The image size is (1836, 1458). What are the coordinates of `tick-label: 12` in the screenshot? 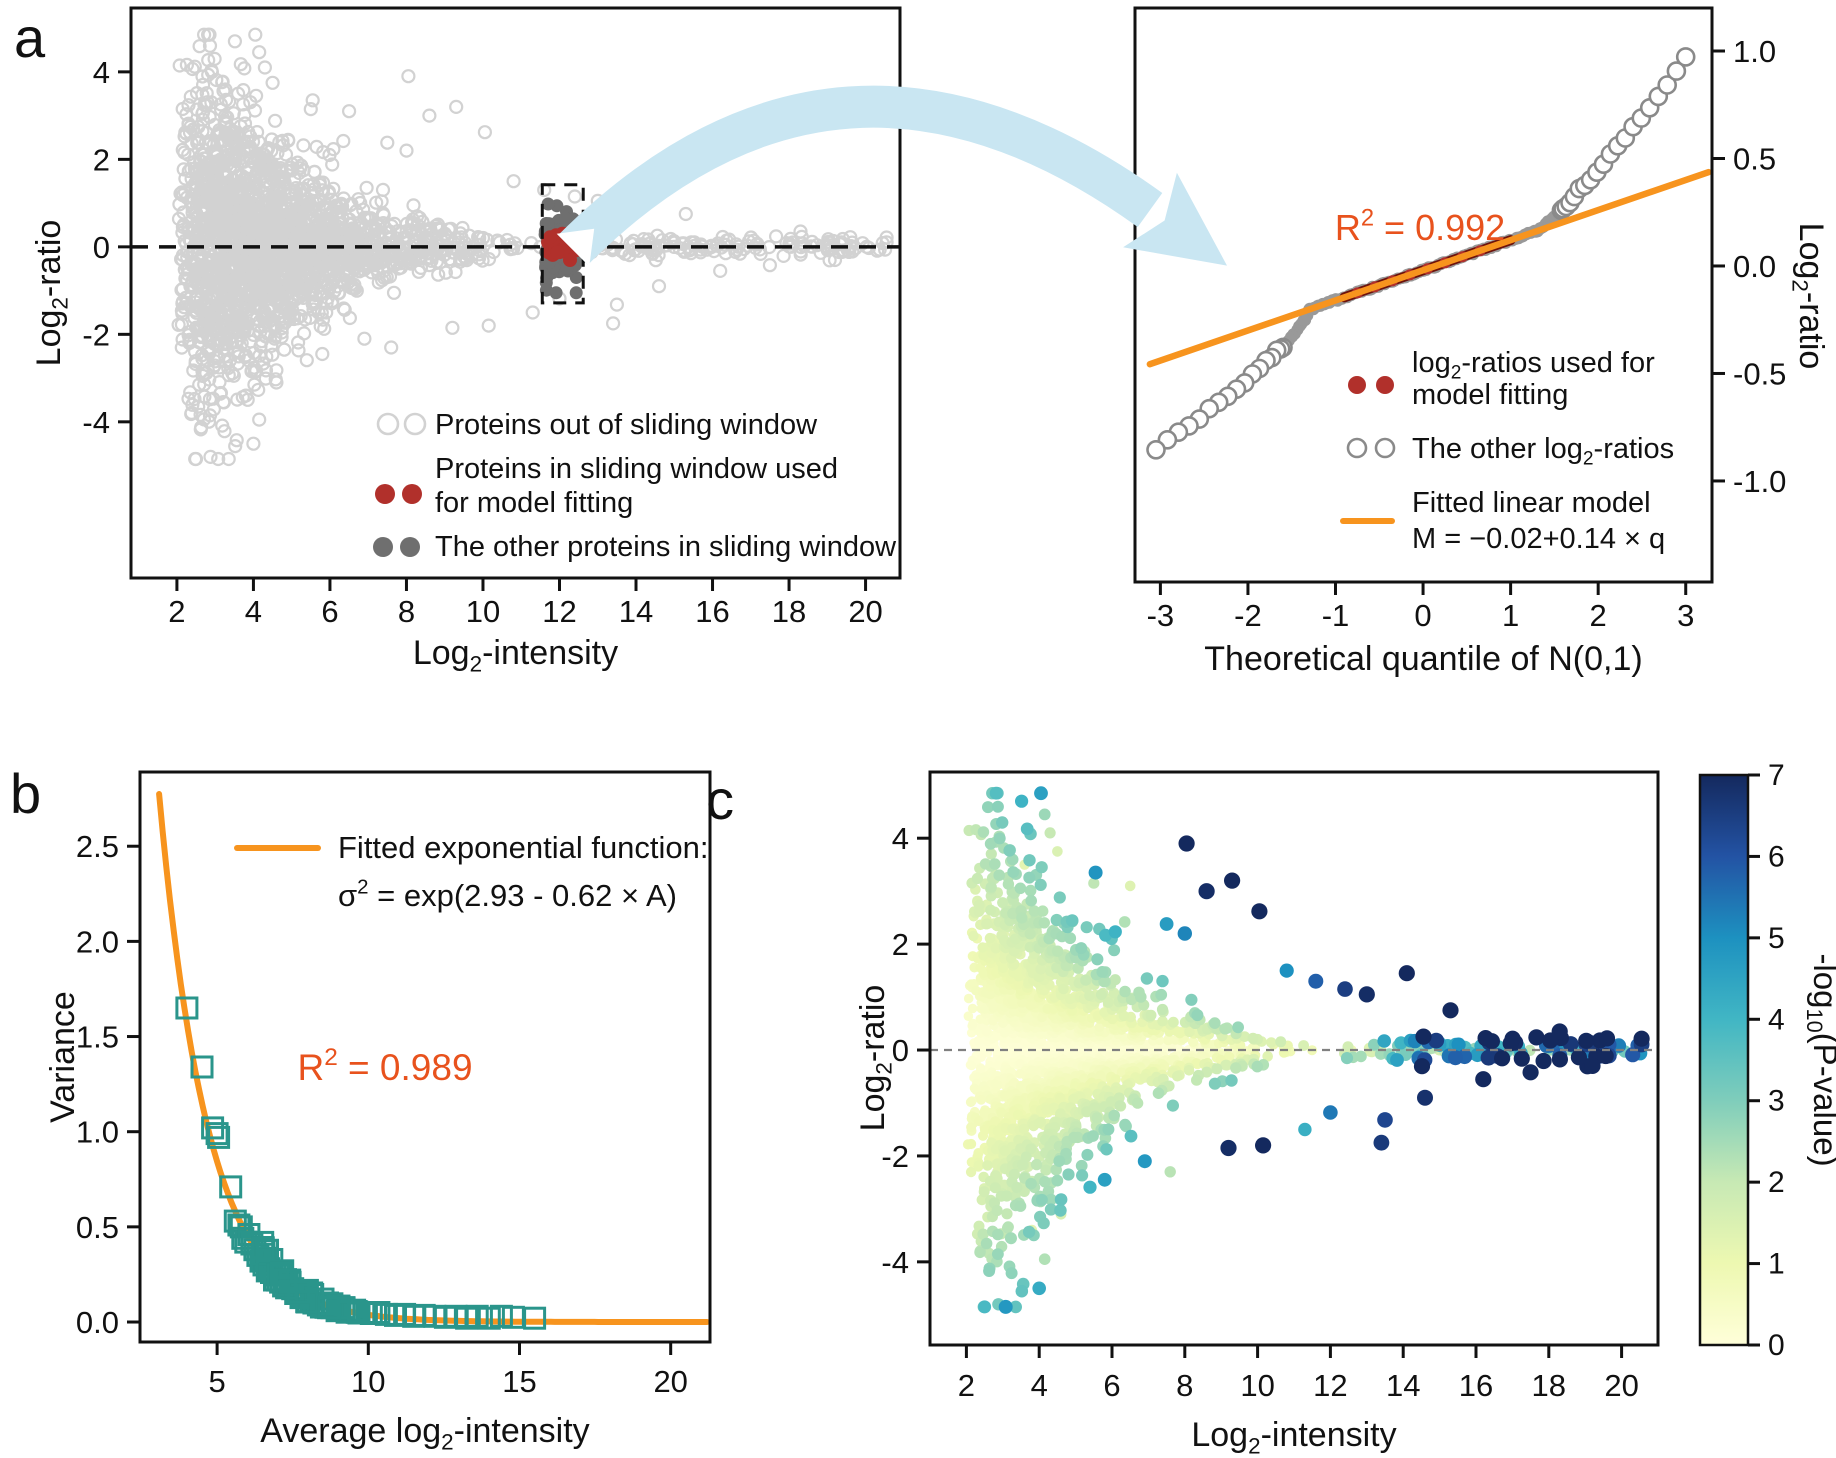 It's located at (559, 611).